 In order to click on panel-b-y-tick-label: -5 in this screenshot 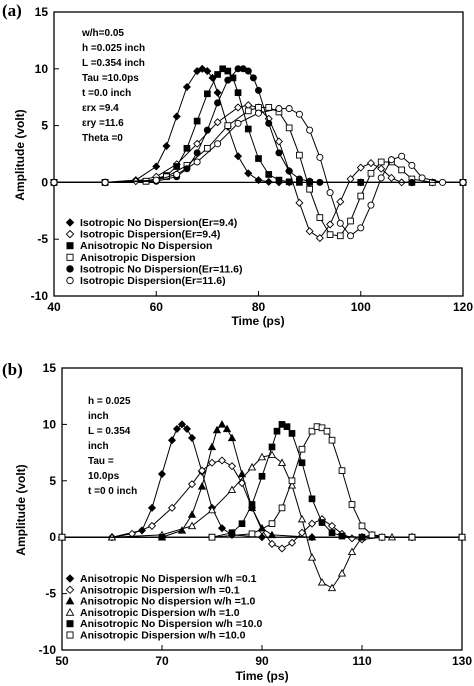, I will do `click(50, 594)`.